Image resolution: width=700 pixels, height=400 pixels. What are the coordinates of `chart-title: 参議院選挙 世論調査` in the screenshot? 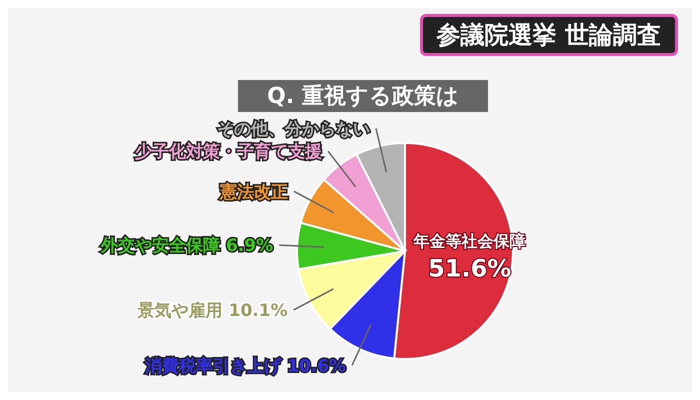 It's located at (549, 35).